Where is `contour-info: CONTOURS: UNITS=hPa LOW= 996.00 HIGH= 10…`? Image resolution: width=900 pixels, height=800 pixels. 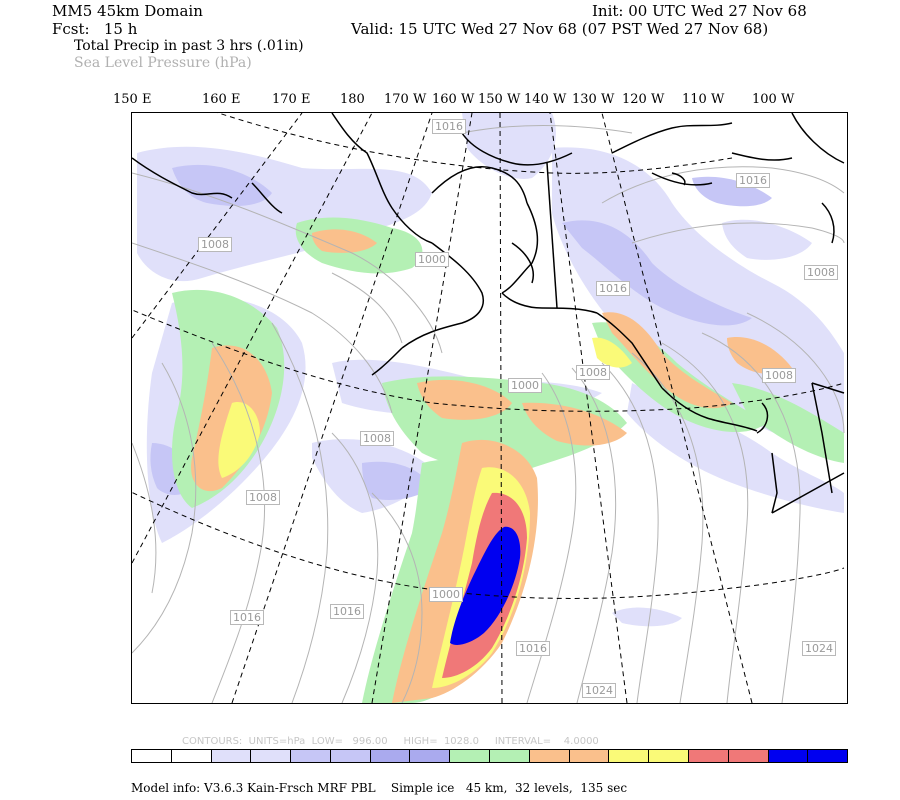 contour-info: CONTOURS: UNITS=hPa LOW= 996.00 HIGH= 10… is located at coordinates (390, 741).